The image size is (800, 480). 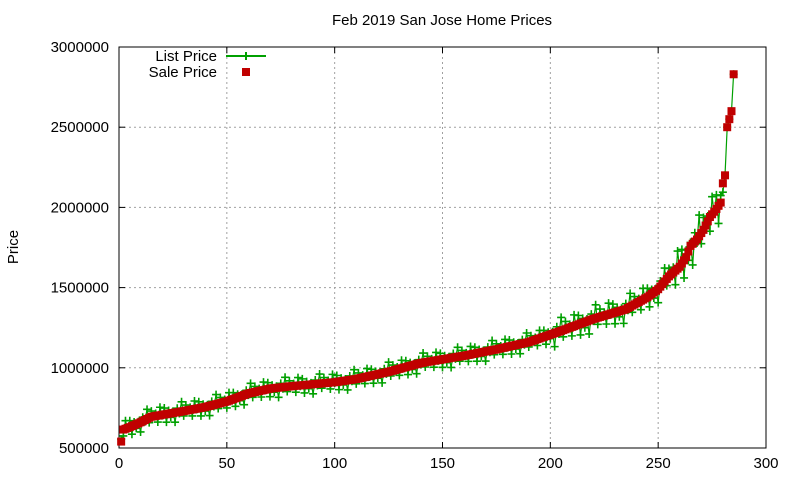 I want to click on x-tick-label: 100, so click(x=334, y=463).